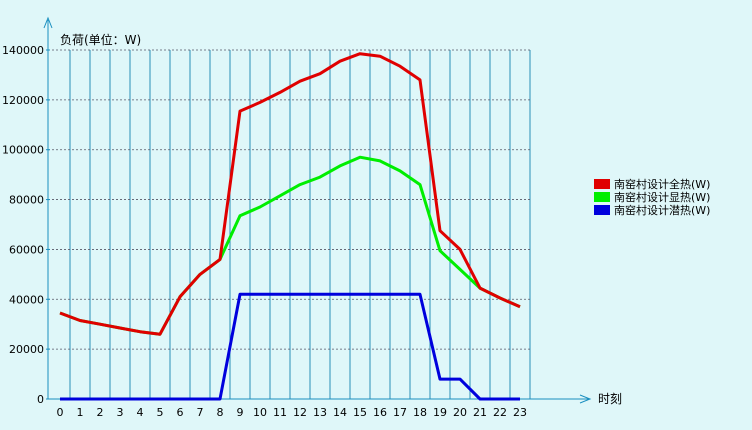 The height and width of the screenshot is (430, 752). Describe the element at coordinates (240, 412) in the screenshot. I see `x-tick-label: 9` at that location.